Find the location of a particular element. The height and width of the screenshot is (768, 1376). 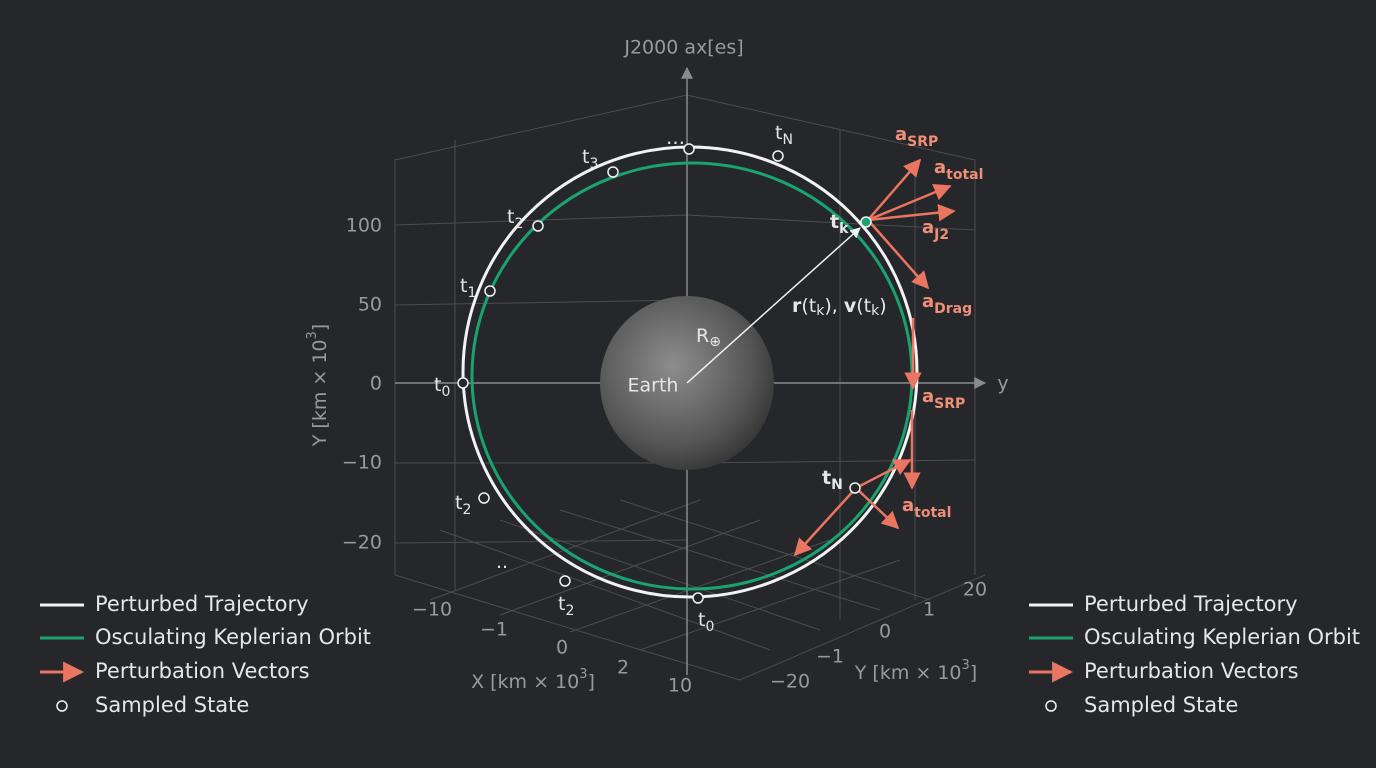

axis-label-text: X [km × 10 is located at coordinates (525, 682).